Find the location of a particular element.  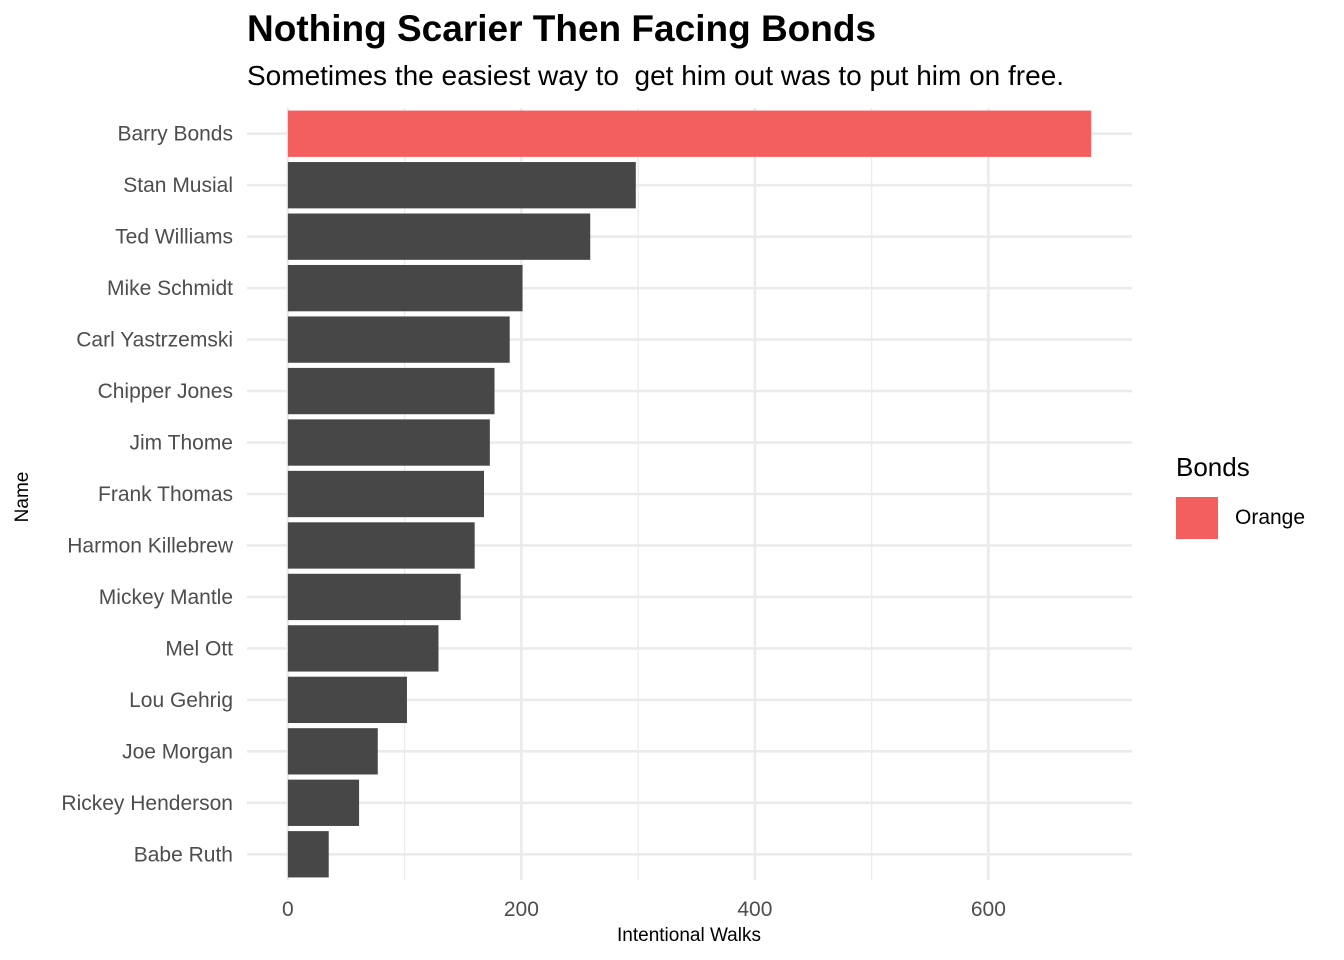

legend-entry: Orange is located at coordinates (1240, 518).